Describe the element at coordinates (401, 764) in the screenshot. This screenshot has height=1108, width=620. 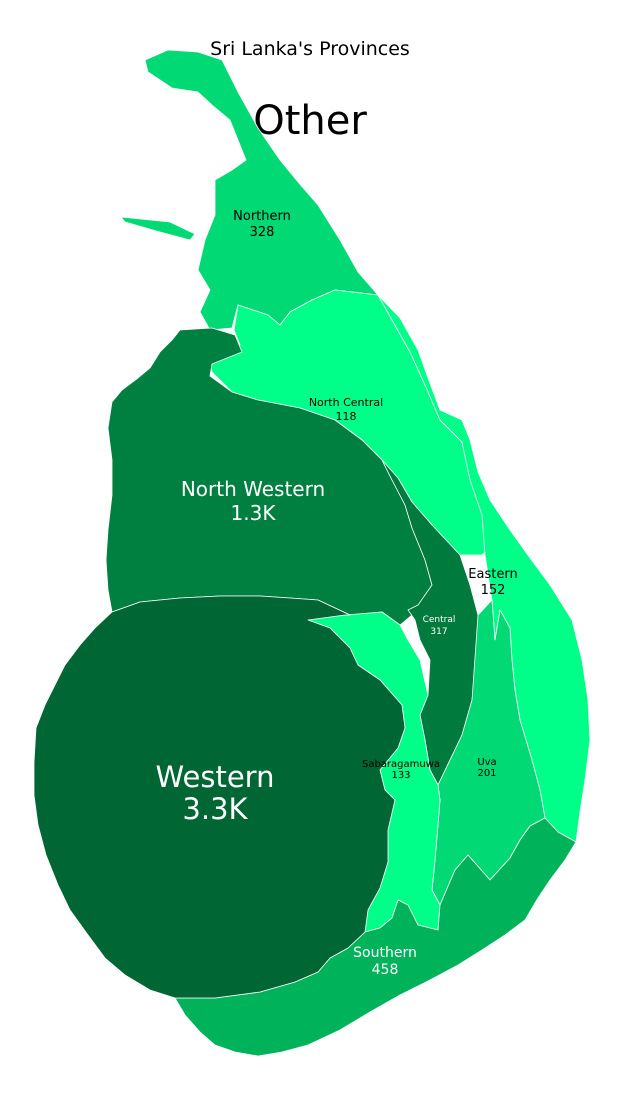
I see `label-sabaragamuwa-name: Sabaragamuwa` at that location.